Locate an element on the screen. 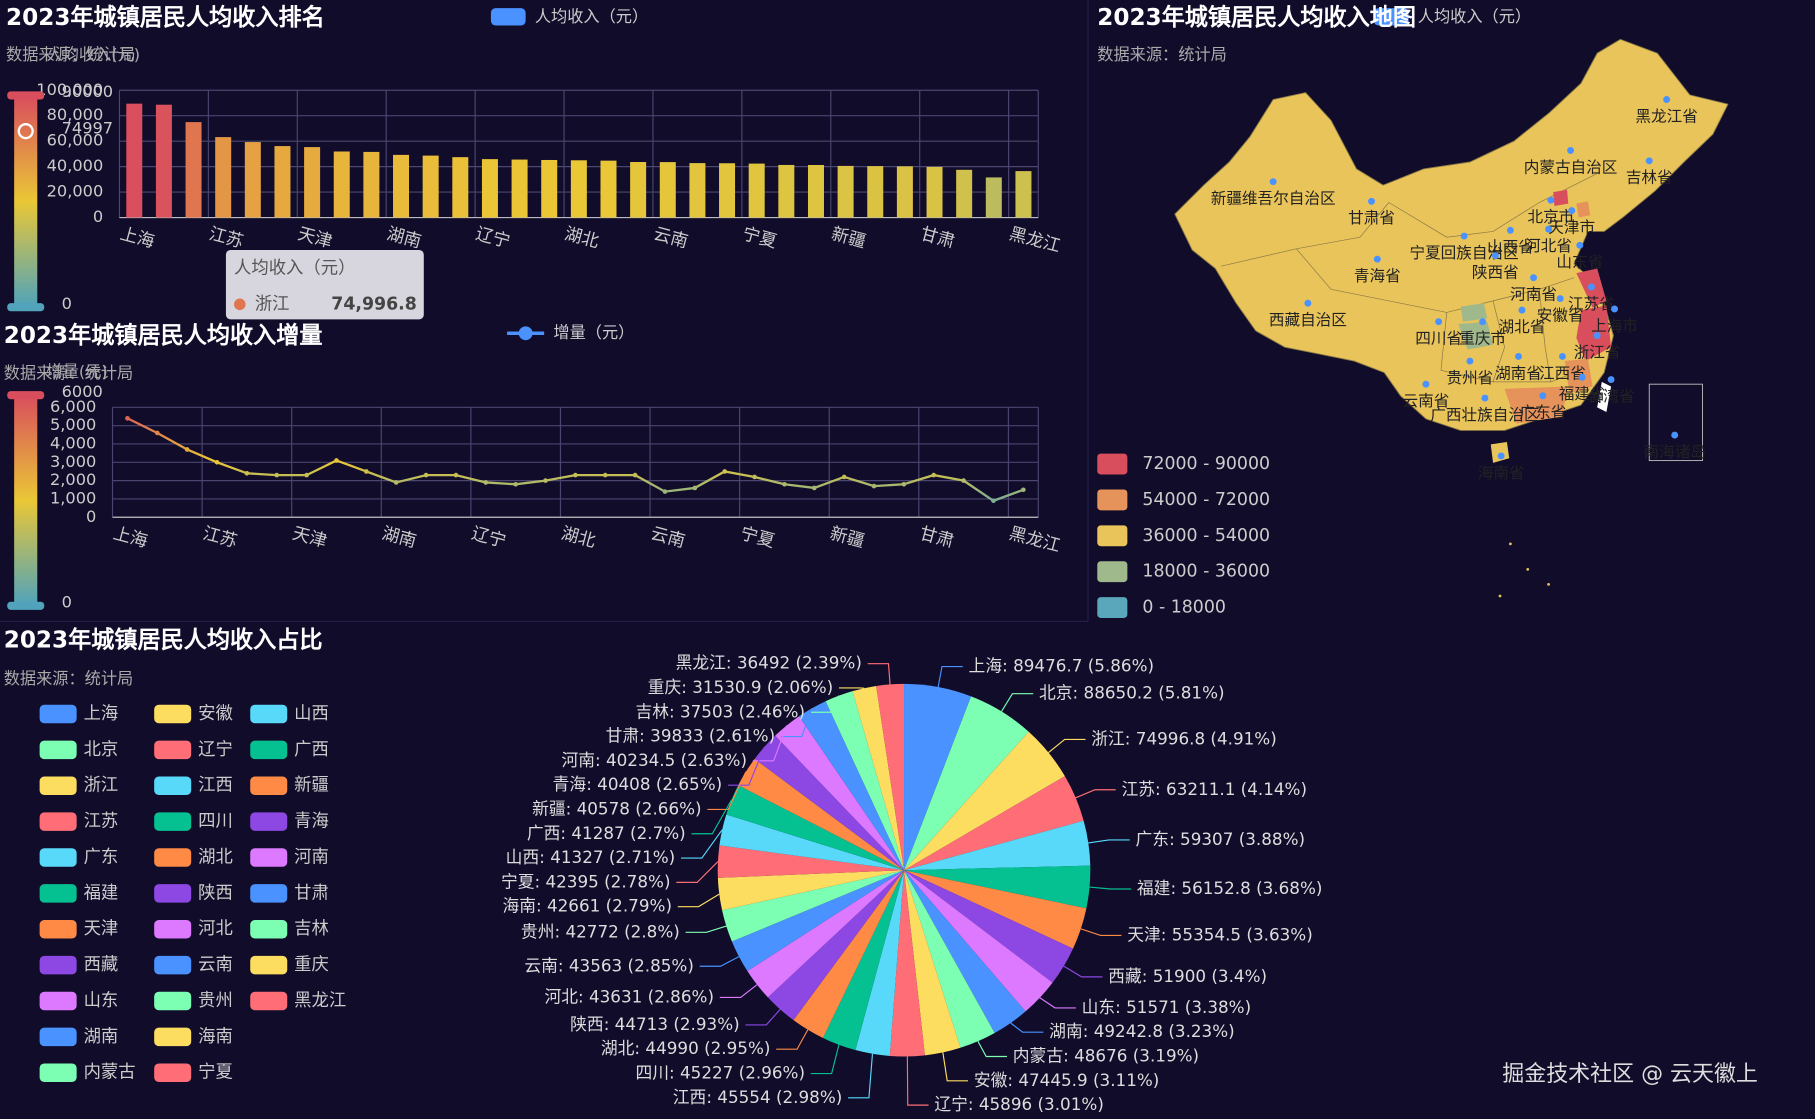 The image size is (1815, 1119). legend-label: 天津 is located at coordinates (101, 929).